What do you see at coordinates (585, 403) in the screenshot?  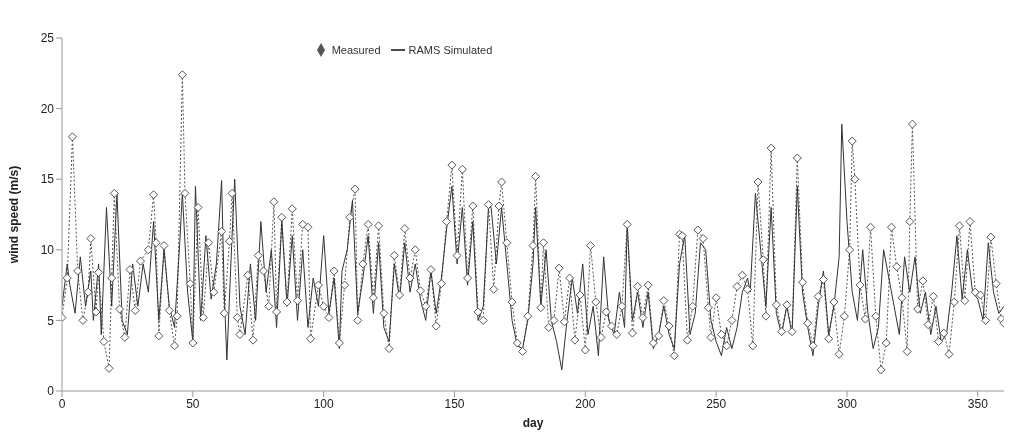 I see `x-tick-label: 200` at bounding box center [585, 403].